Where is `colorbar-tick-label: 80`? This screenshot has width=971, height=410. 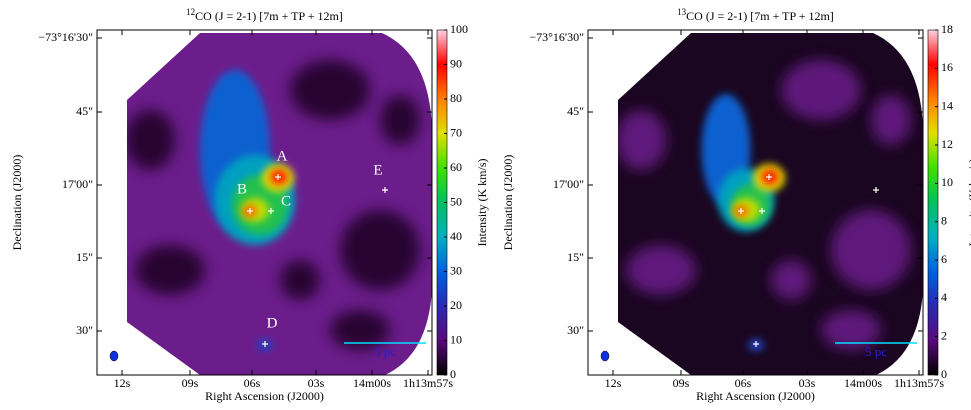
colorbar-tick-label: 80 is located at coordinates (456, 98).